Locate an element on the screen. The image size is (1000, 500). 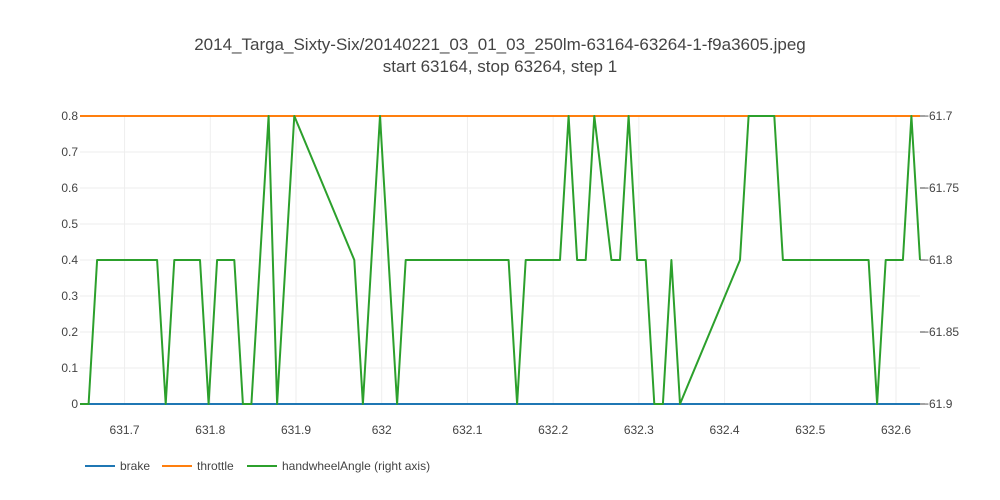
y-right-tick-label: −61.9 is located at coordinates (937, 404).